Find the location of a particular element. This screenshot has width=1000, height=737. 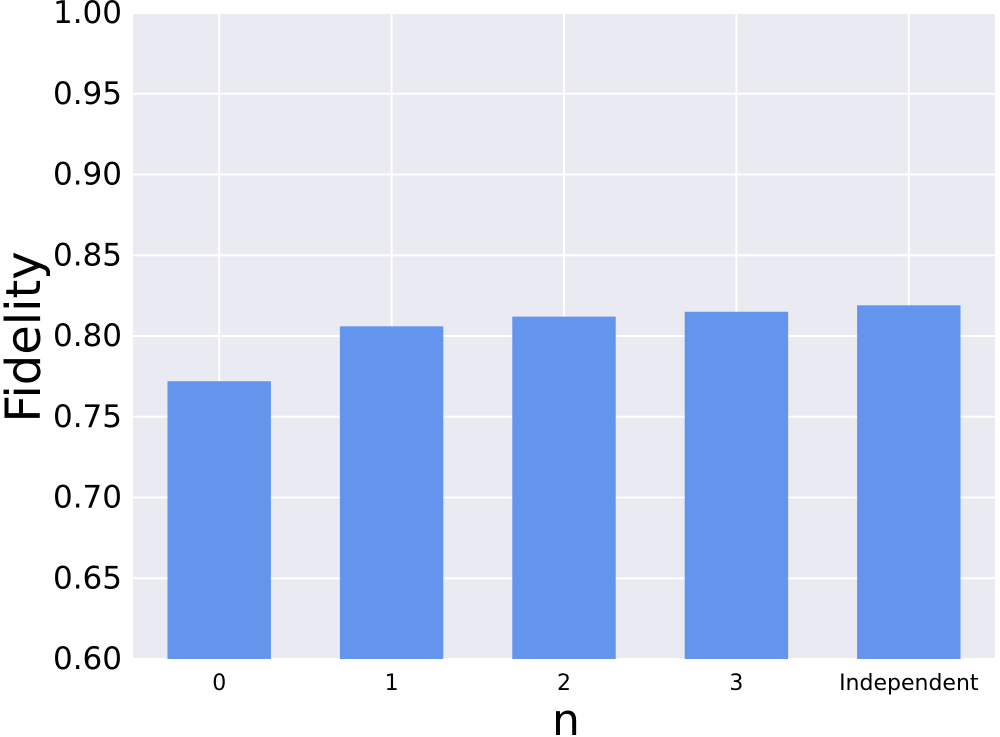

x-tick-label: Independent is located at coordinates (909, 683).